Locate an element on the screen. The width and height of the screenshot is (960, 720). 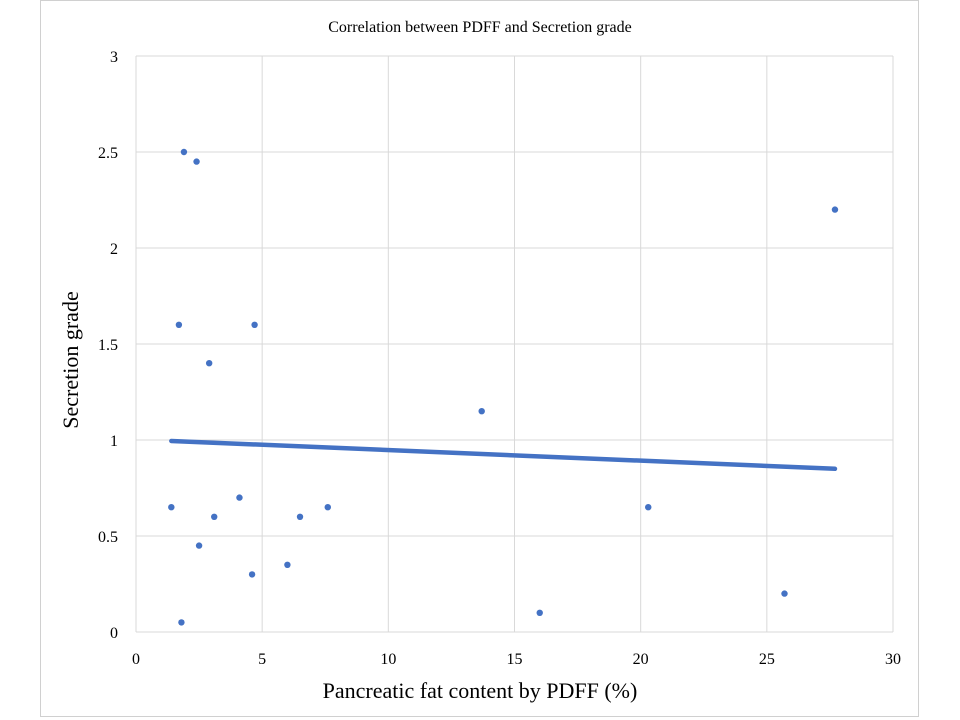
x-tick-label: 5 is located at coordinates (262, 659).